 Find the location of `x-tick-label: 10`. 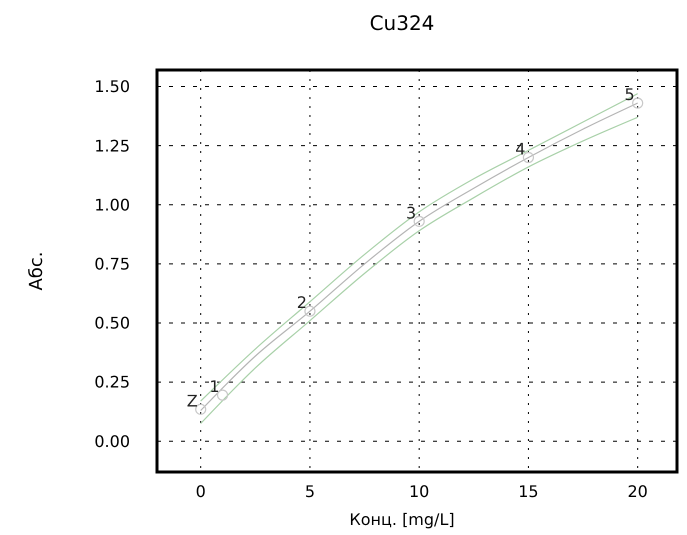

x-tick-label: 10 is located at coordinates (419, 491).